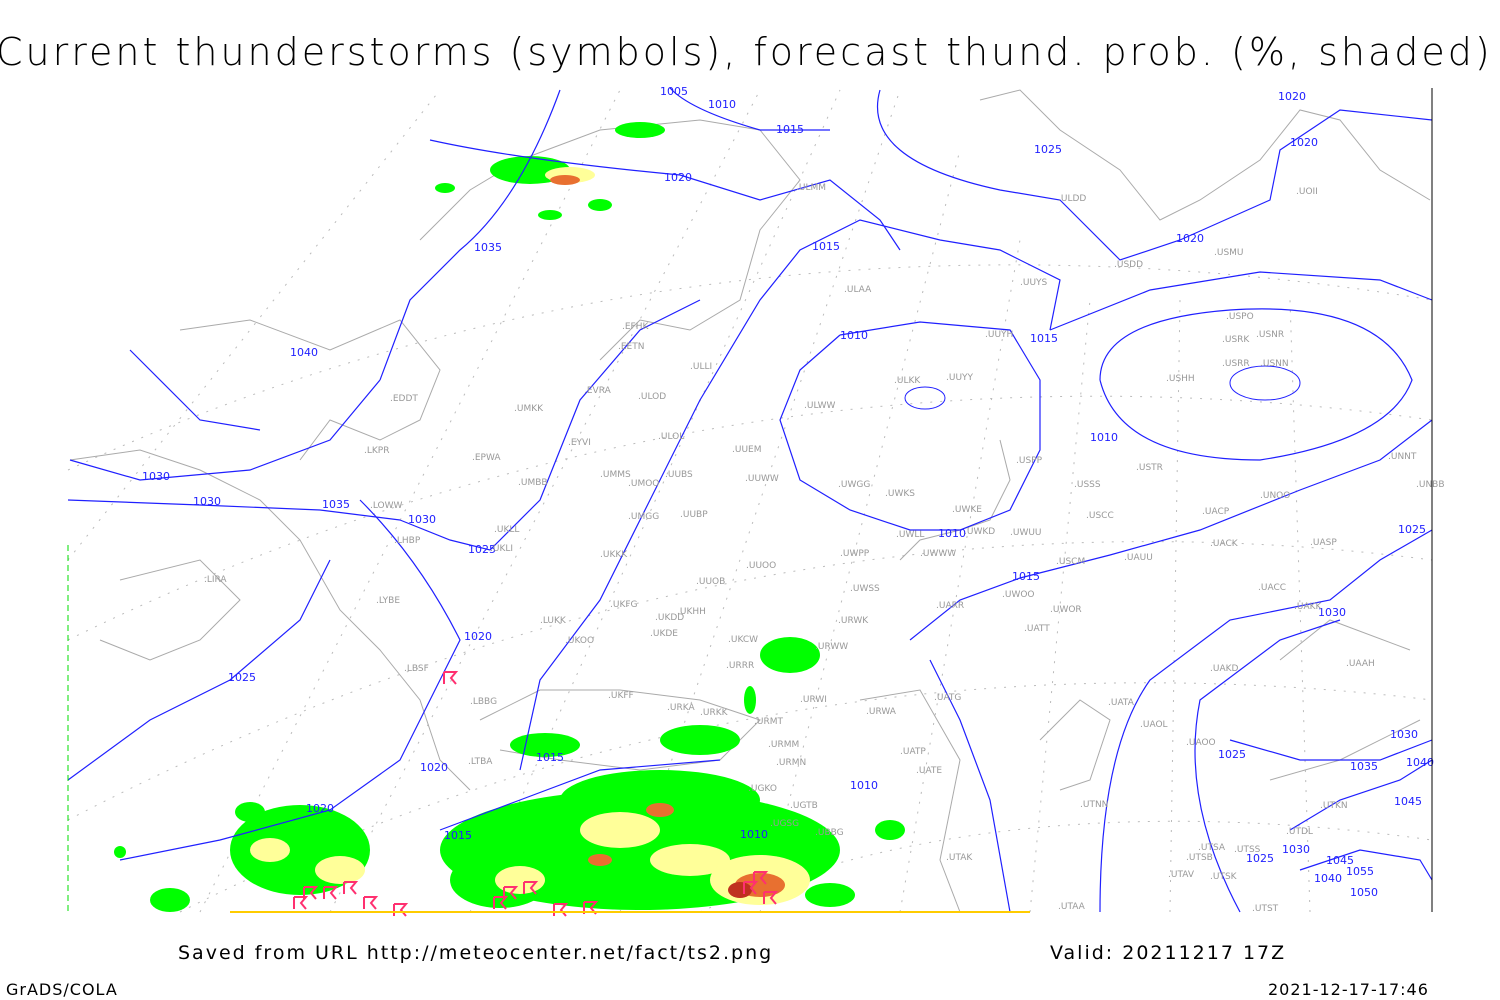 This screenshot has height=1000, width=1500. Describe the element at coordinates (1212, 848) in the screenshot. I see `station-label: .UTSA` at that location.